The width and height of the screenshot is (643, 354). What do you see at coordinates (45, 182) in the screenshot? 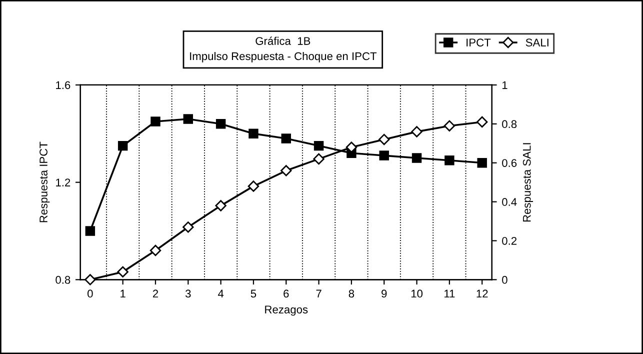
I see `y-axis-title: Respuesta IPCT` at bounding box center [45, 182].